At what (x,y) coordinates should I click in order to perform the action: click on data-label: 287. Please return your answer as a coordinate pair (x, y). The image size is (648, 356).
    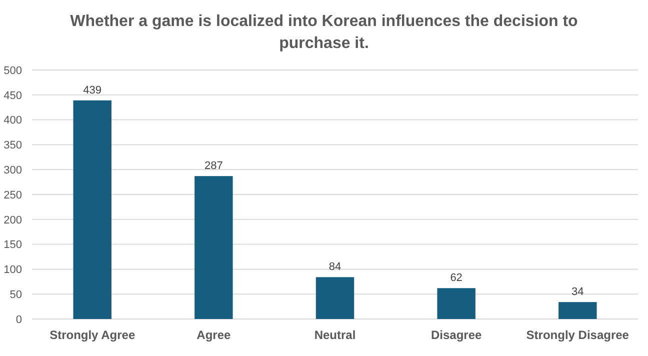
    Looking at the image, I should click on (213, 166).